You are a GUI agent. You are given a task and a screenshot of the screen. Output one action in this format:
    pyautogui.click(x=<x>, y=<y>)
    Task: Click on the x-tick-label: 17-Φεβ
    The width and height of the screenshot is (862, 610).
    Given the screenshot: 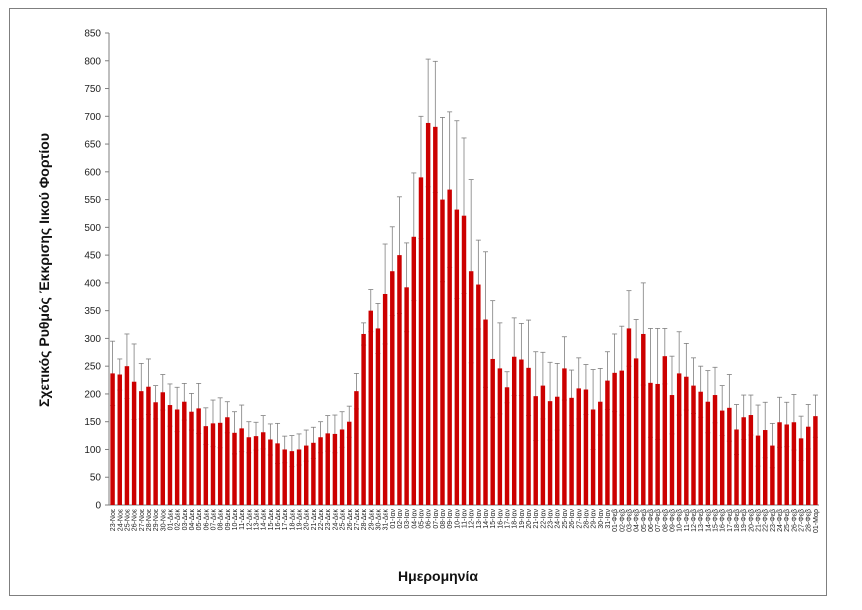 What is the action you would take?
    pyautogui.click(x=730, y=520)
    